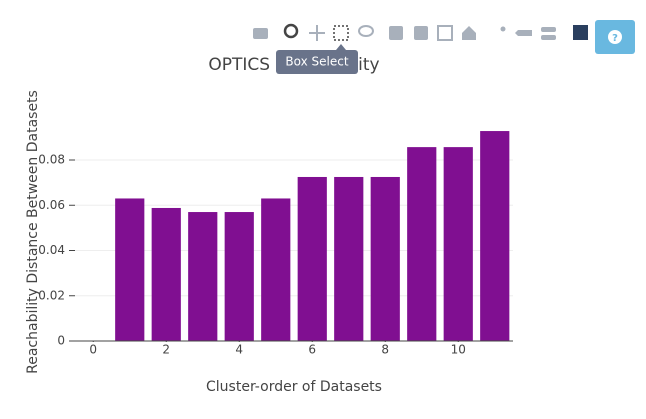 This screenshot has width=646, height=419. I want to click on tooltip-text: Box Select, so click(316, 62).